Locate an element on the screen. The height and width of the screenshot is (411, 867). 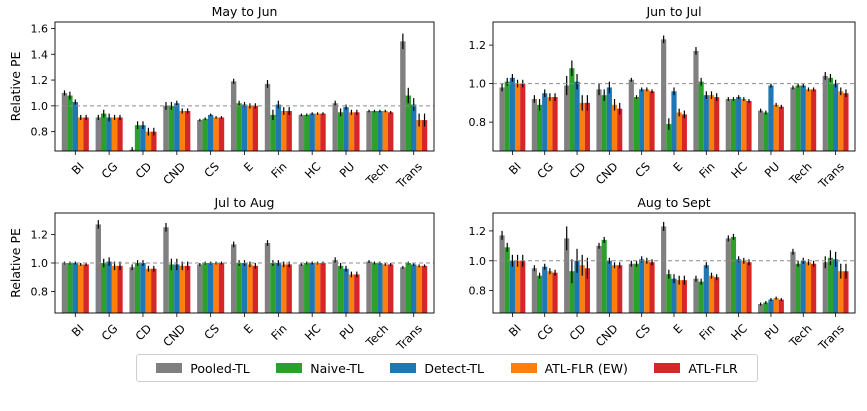
bar-detect-tl-cs is located at coordinates (642, 120).